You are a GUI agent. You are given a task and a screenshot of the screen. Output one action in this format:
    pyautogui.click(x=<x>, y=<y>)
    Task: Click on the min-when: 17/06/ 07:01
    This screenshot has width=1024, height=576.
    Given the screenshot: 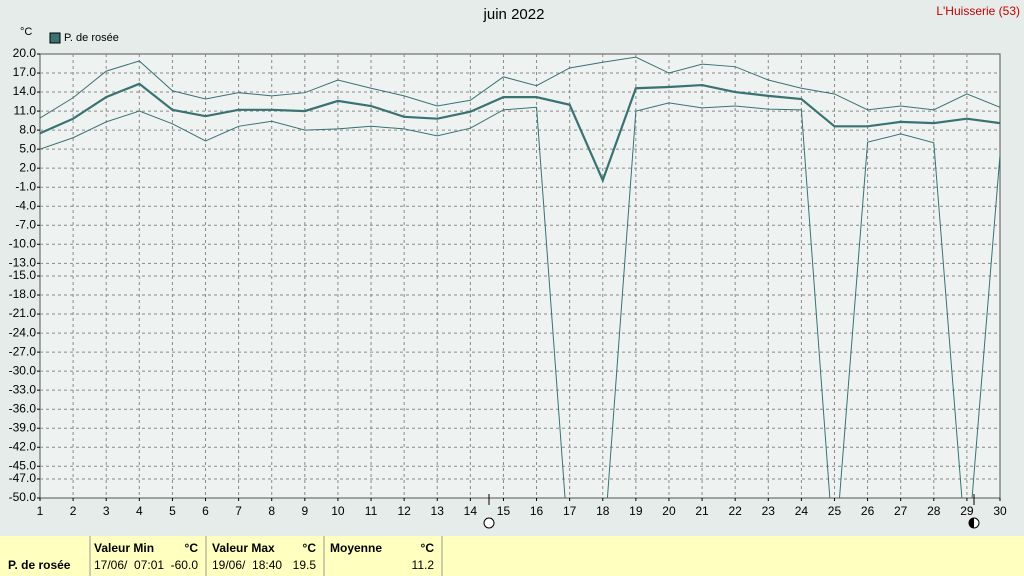 What is the action you would take?
    pyautogui.click(x=129, y=565)
    